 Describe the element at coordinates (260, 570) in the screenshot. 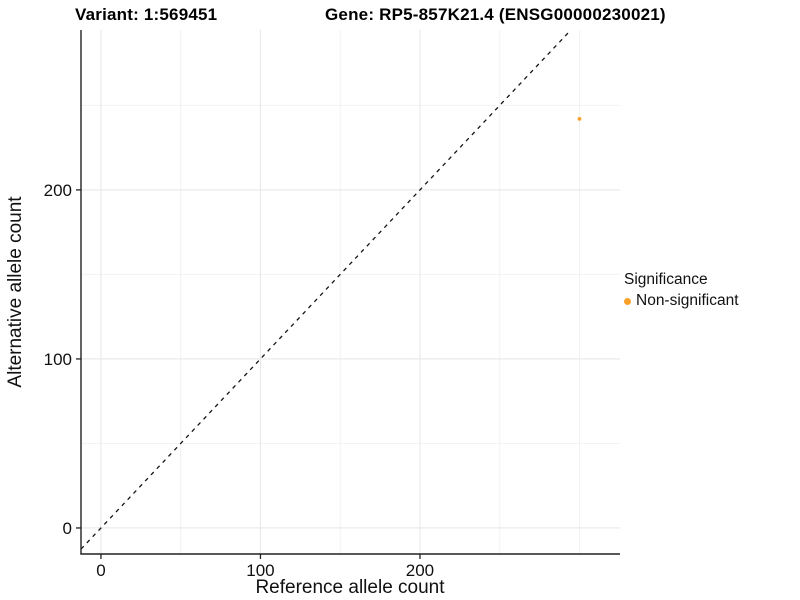

I see `x-tick-label: 100` at that location.